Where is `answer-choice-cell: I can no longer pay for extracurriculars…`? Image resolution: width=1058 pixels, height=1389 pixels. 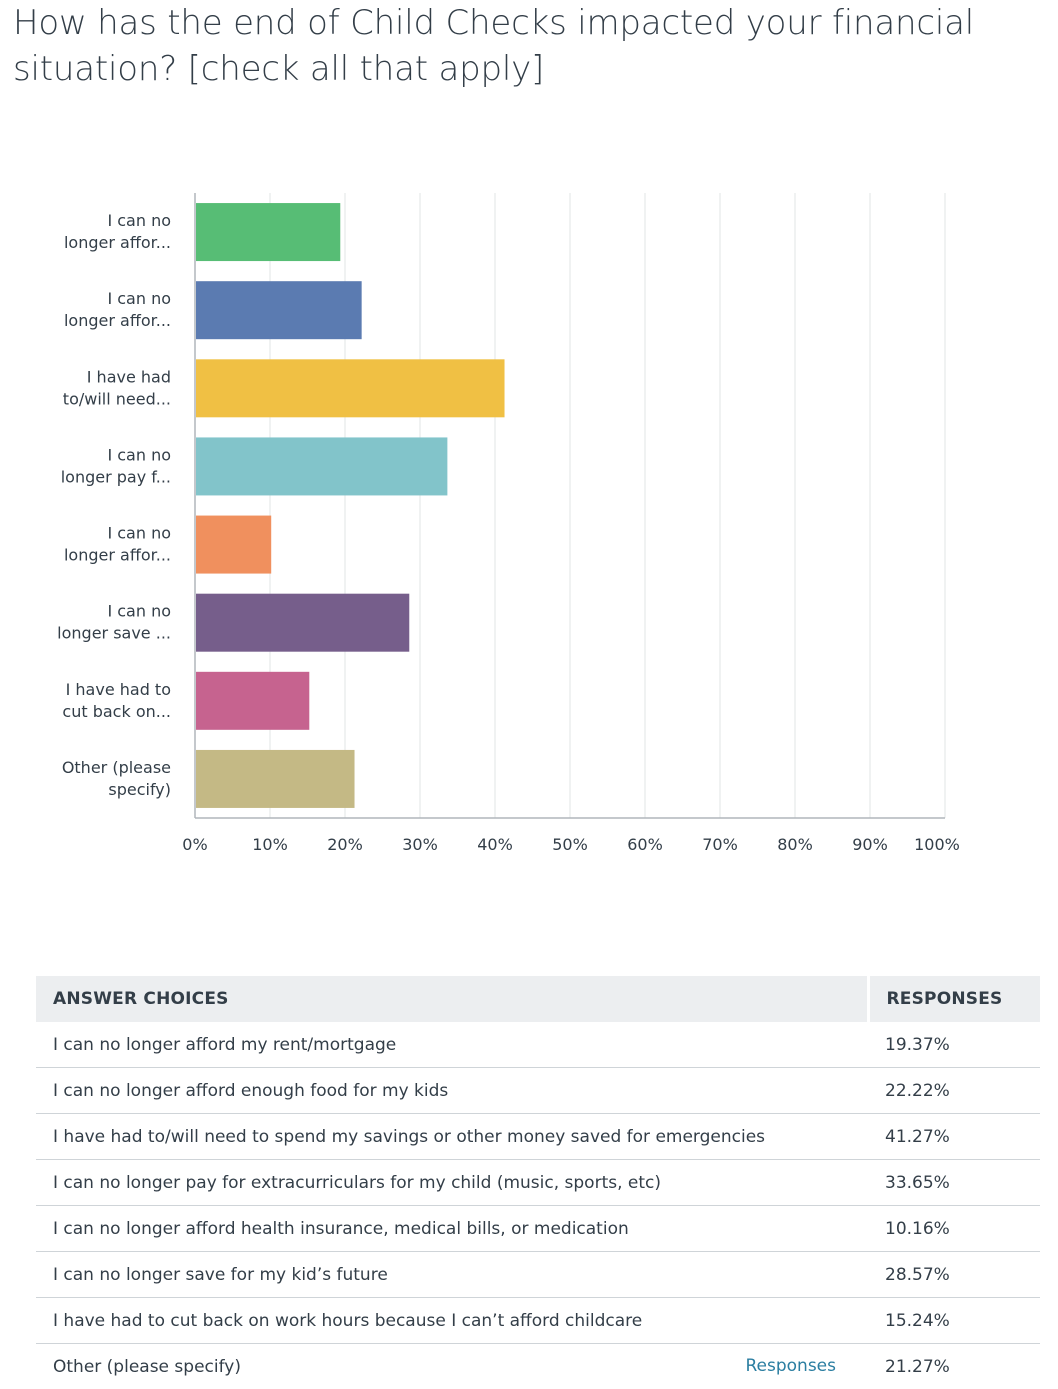
answer-choice-cell: I can no longer pay for extracurriculars… is located at coordinates (452, 1183).